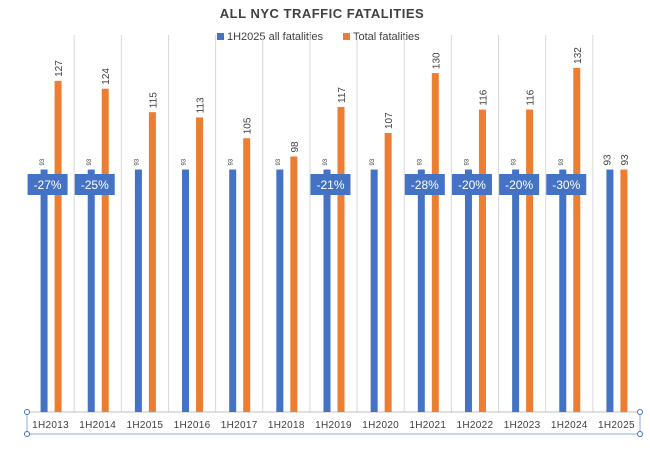 The height and width of the screenshot is (457, 650). I want to click on x-tick-label: 1H2023, so click(522, 425).